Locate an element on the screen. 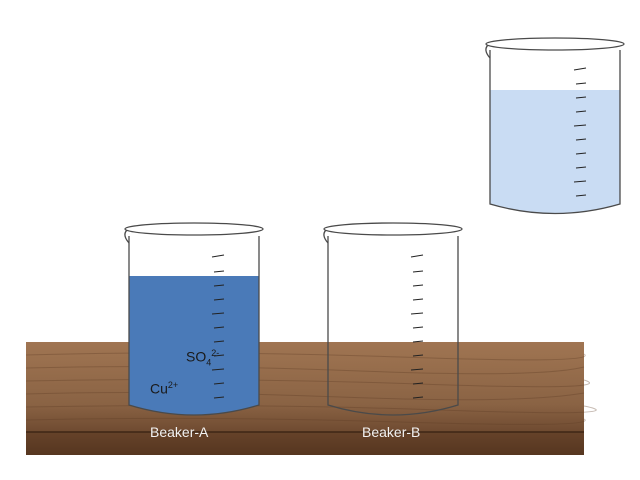 This screenshot has width=640, height=480. beaker-b is located at coordinates (393, 319).